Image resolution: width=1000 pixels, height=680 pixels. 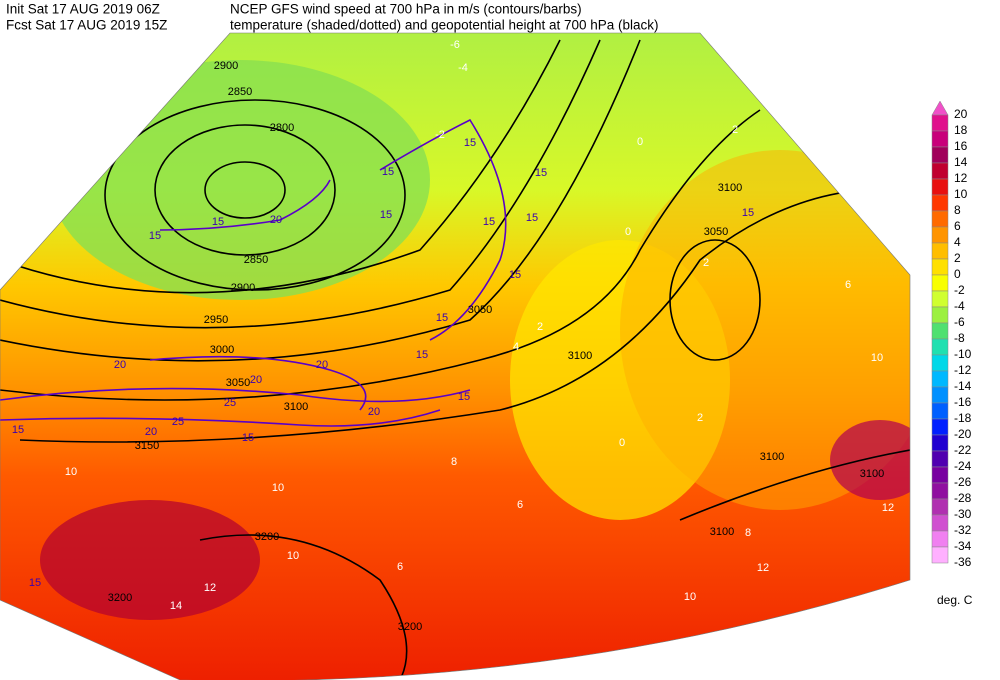 I want to click on colorbar-label: 18, so click(x=961, y=130).